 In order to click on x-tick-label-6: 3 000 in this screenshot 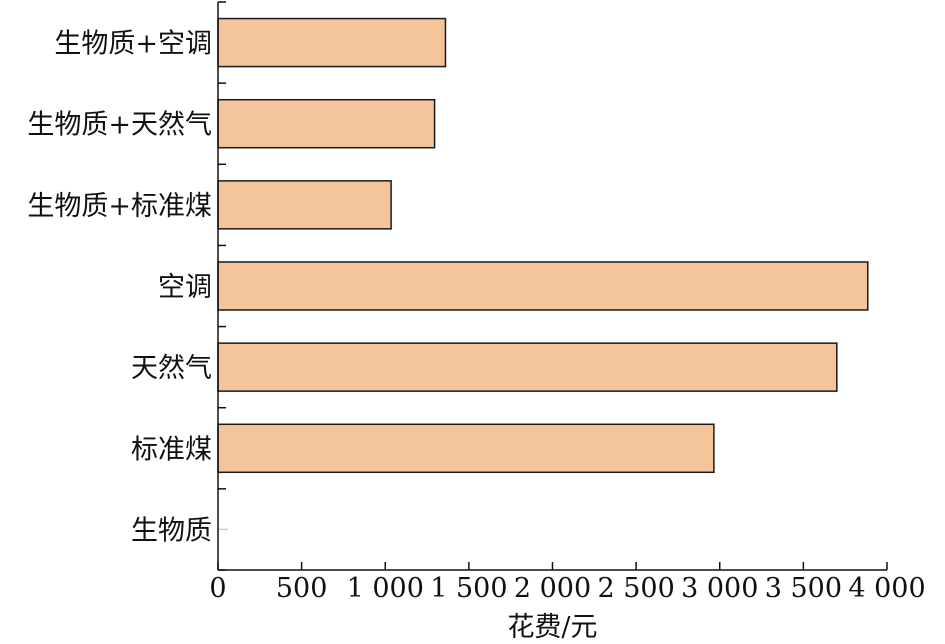, I will do `click(719, 588)`.